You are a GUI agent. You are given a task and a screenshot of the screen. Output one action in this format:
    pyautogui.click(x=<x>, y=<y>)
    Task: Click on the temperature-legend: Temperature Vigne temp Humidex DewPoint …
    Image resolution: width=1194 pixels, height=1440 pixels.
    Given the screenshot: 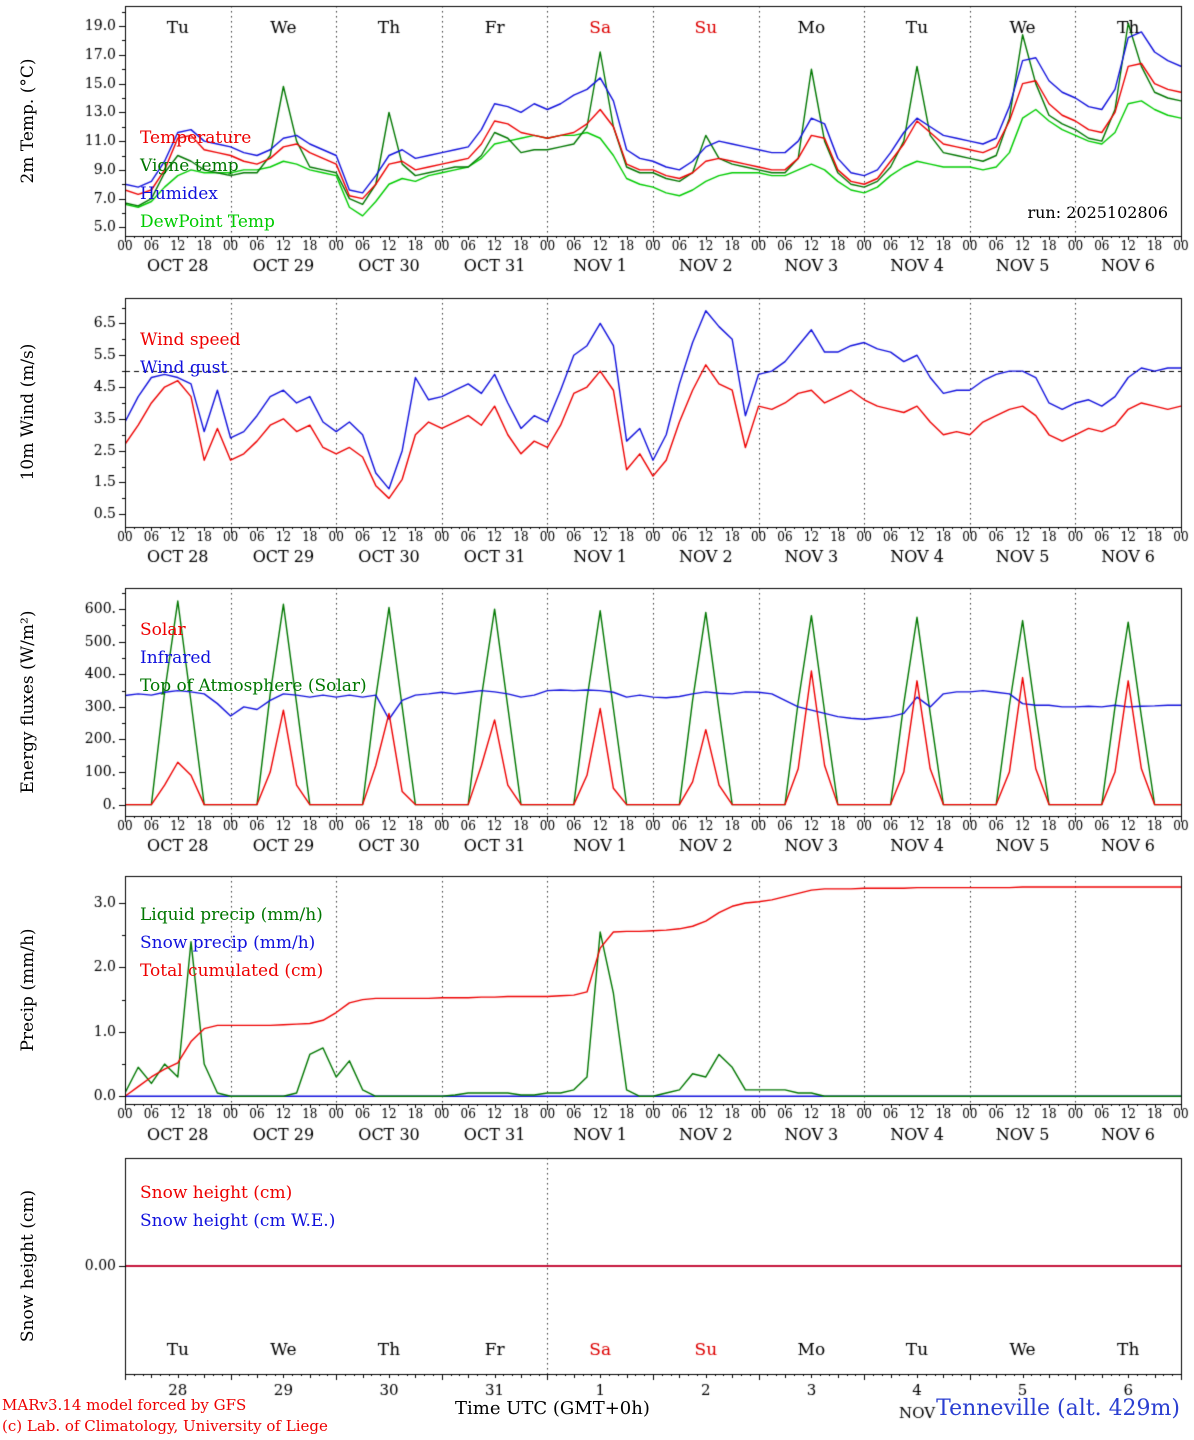 What is the action you would take?
    pyautogui.click(x=207, y=180)
    